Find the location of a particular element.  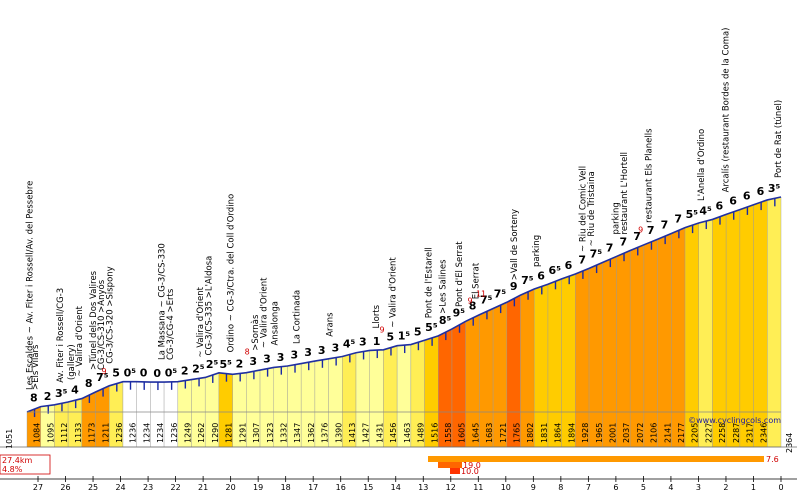

km-label: 26 is located at coordinates (65, 487).